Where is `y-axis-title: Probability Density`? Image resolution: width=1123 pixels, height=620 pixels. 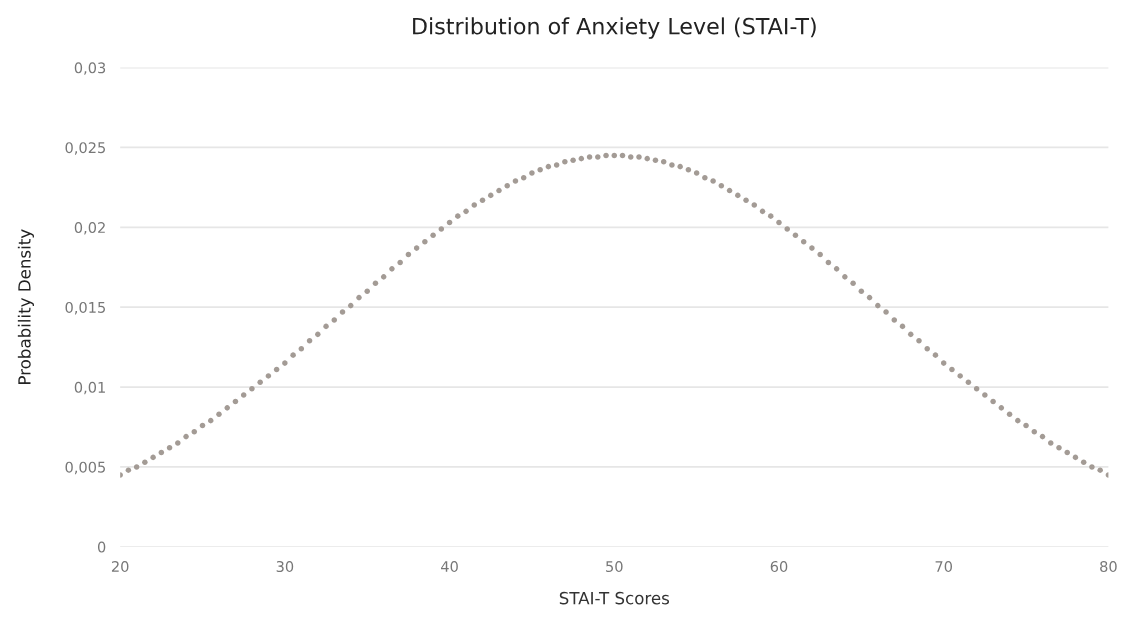
y-axis-title: Probability Density is located at coordinates (25, 306).